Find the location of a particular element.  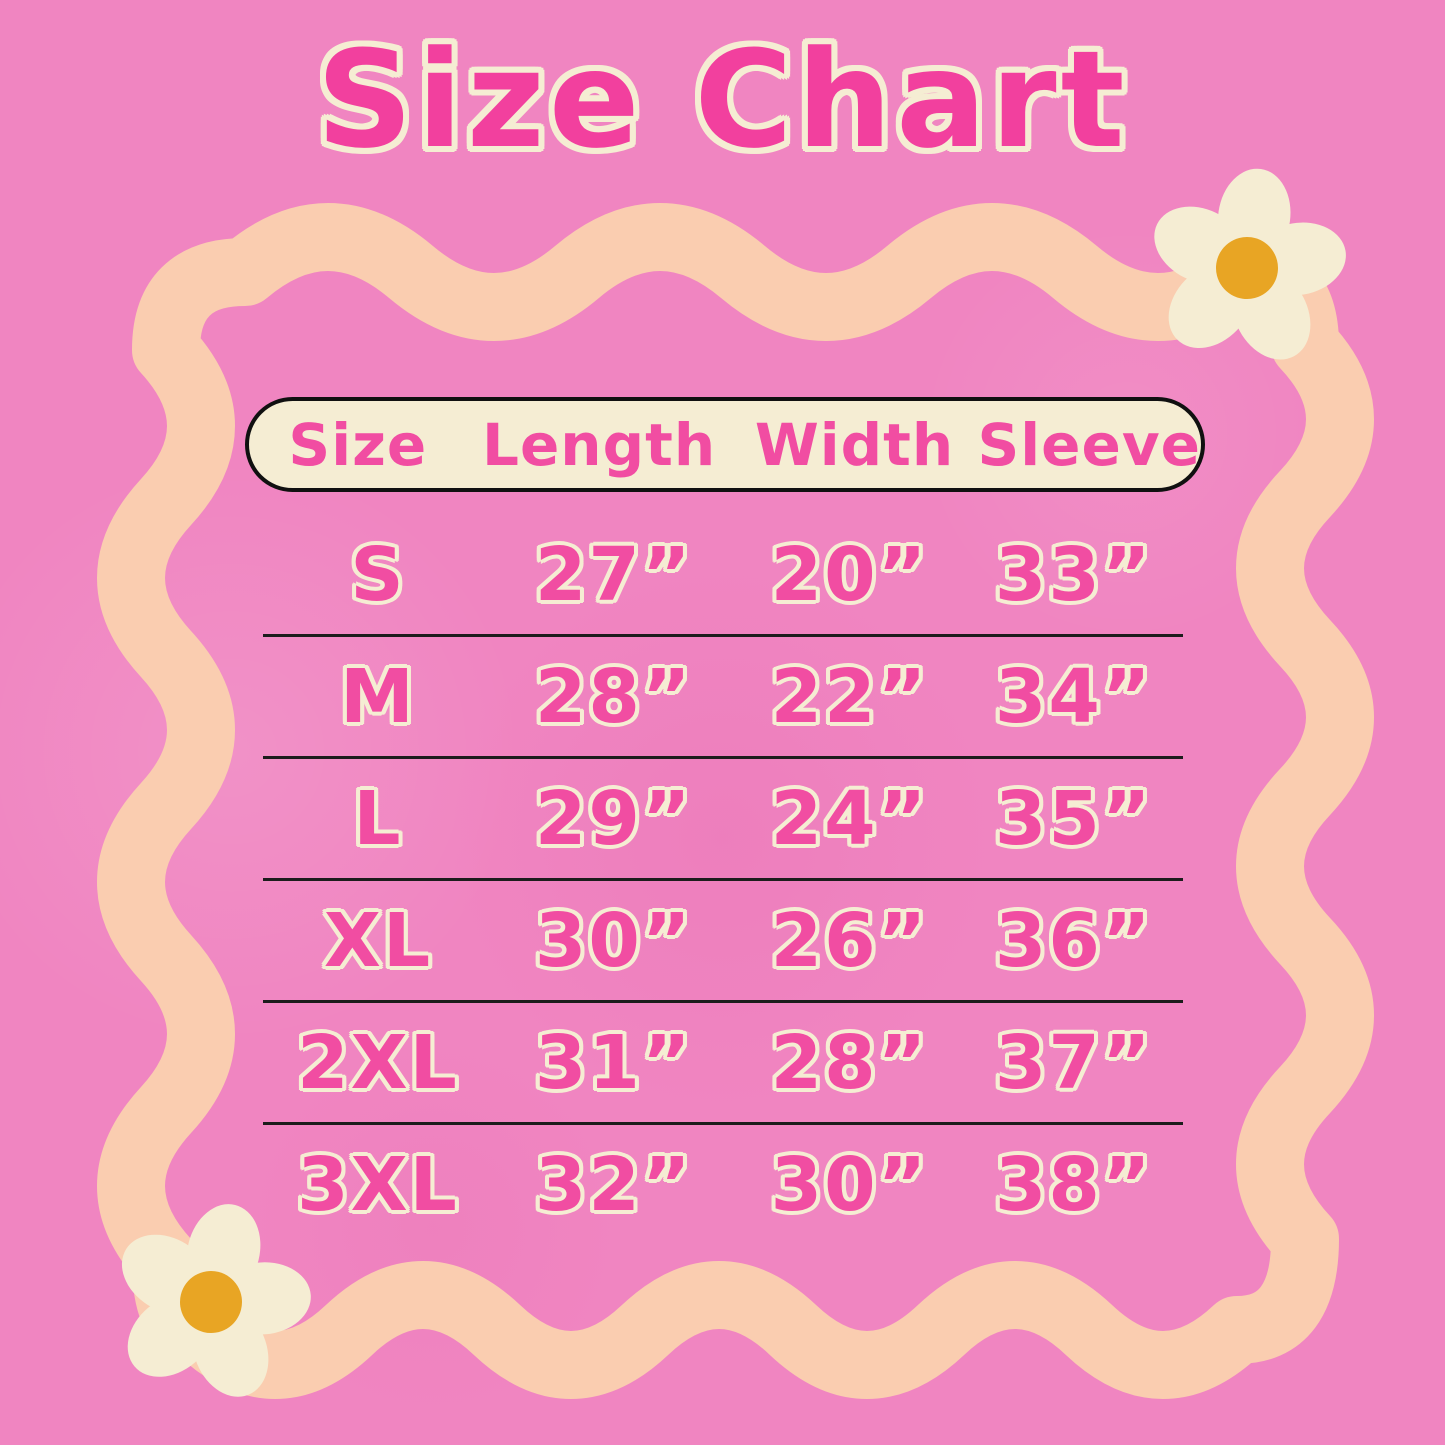

size-value: 2XL is located at coordinates (378, 1062).